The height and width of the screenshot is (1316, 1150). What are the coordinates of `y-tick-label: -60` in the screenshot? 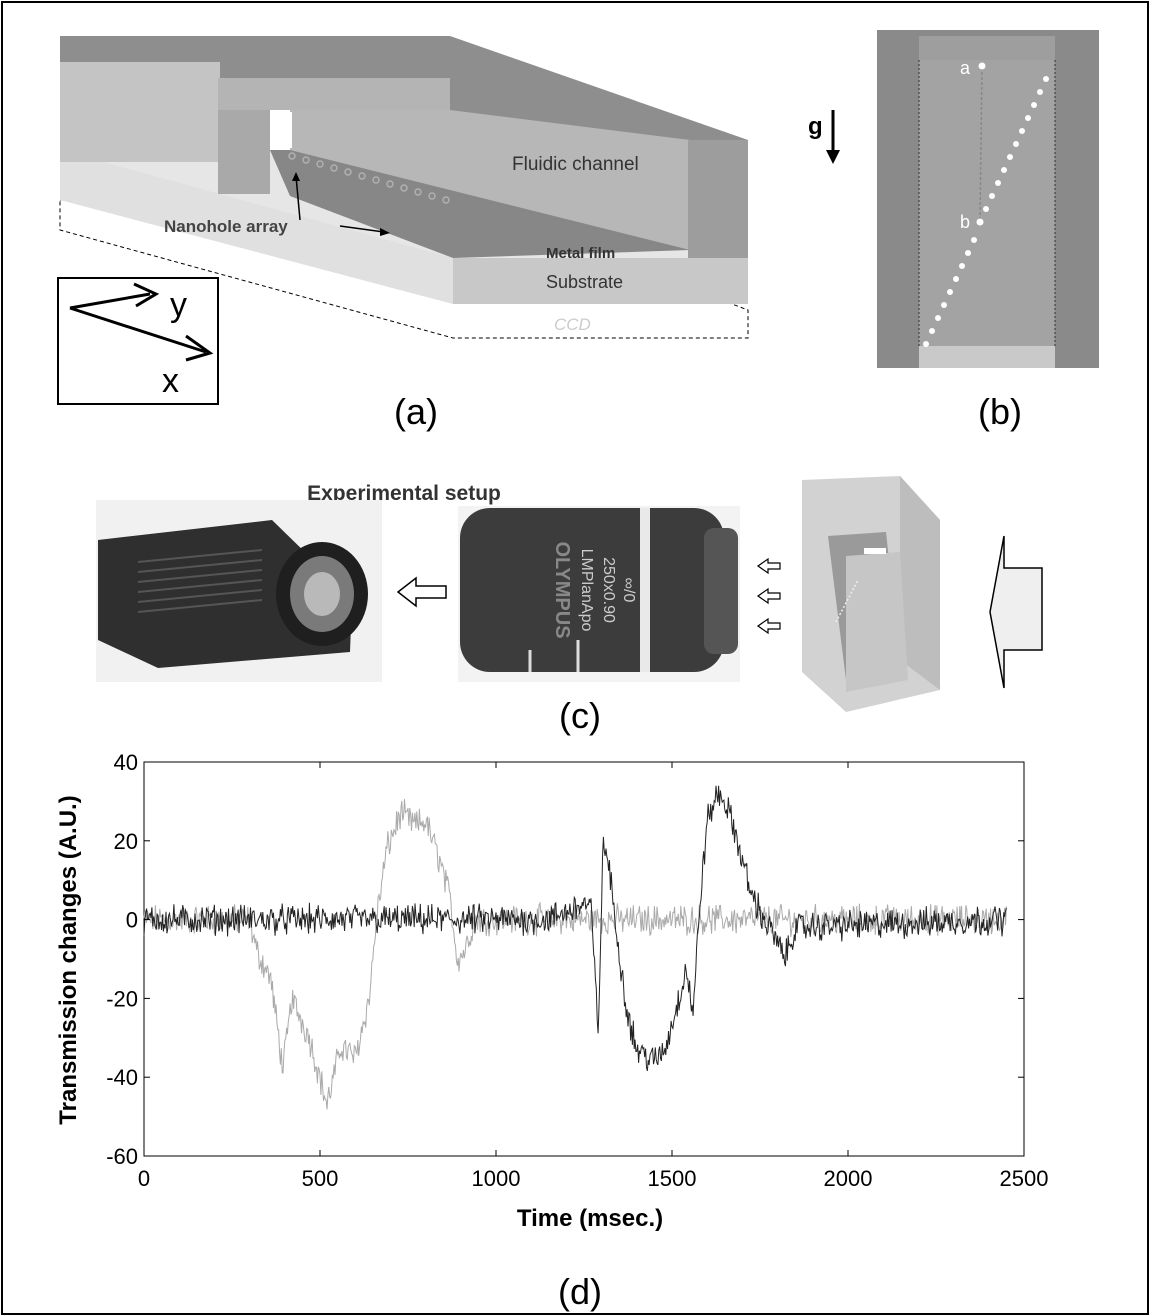 It's located at (122, 1156).